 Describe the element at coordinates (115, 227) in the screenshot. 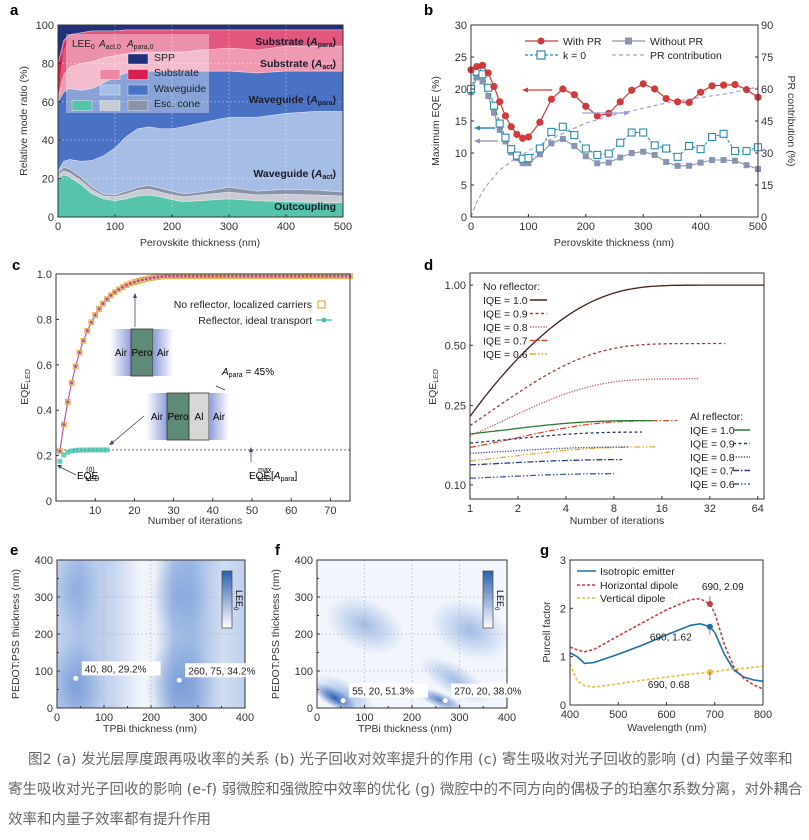

I see `x-tick-label: 100` at that location.